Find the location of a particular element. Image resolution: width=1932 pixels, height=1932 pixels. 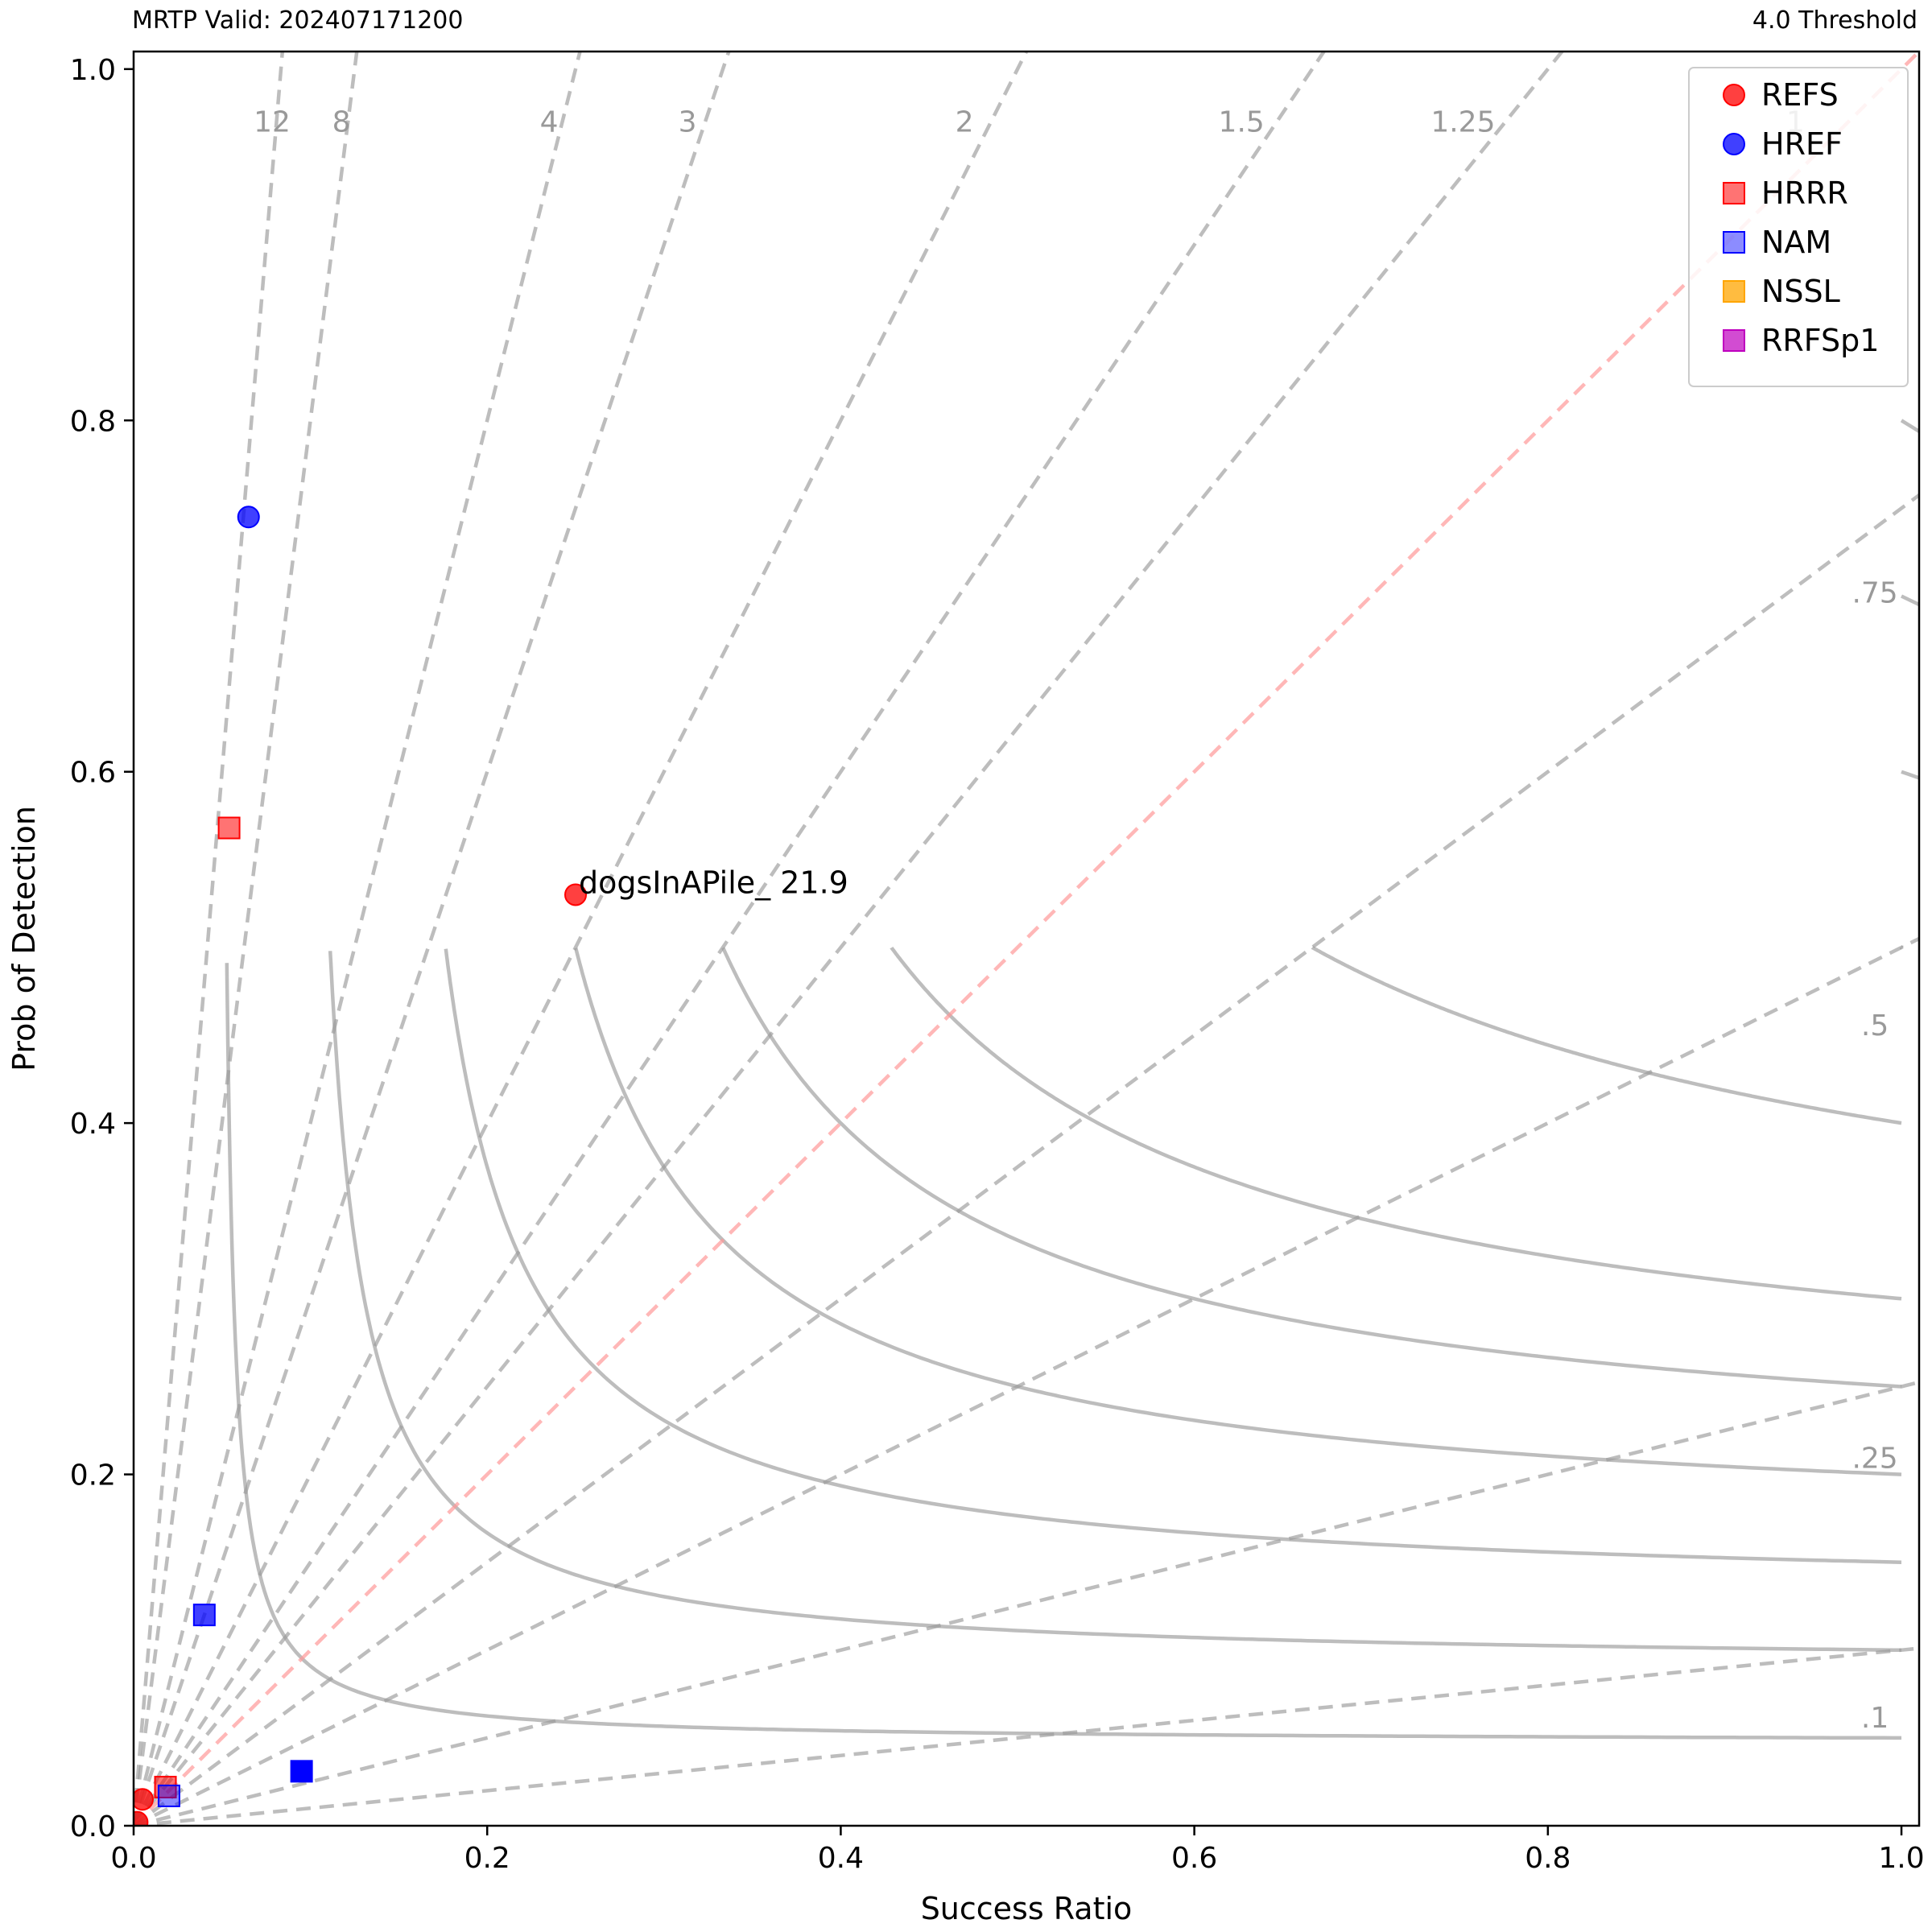

y-tick-label: 0.2 is located at coordinates (93, 1475).